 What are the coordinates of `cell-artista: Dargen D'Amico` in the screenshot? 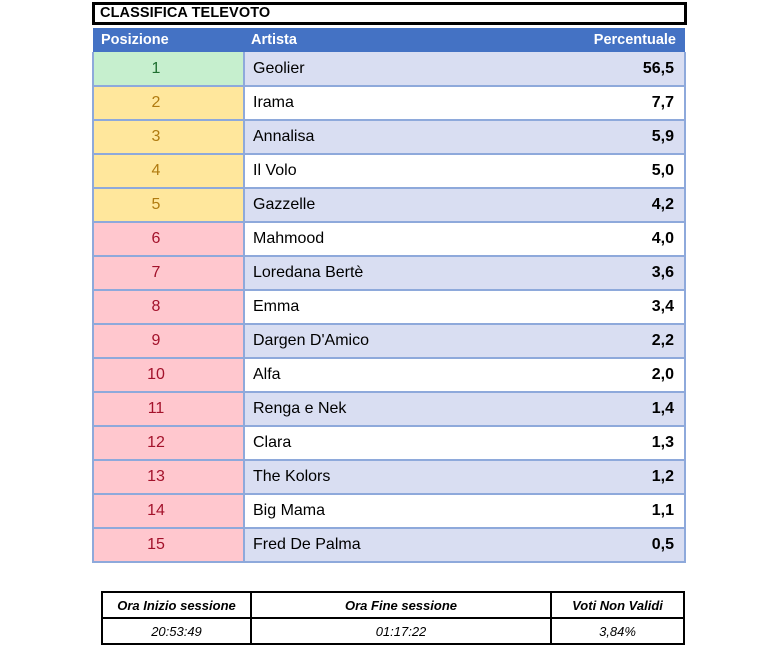 It's located at (395, 341).